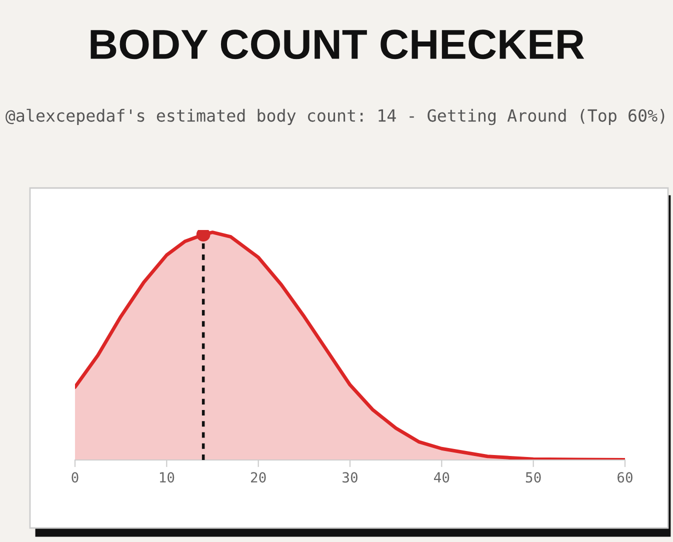 Image resolution: width=673 pixels, height=542 pixels. I want to click on x-tick-label: 0, so click(75, 477).